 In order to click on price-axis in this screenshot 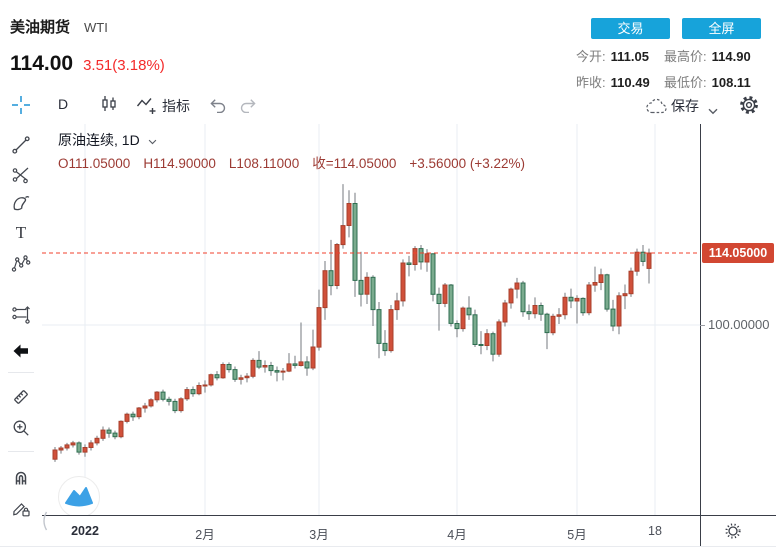, I will do `click(738, 319)`.